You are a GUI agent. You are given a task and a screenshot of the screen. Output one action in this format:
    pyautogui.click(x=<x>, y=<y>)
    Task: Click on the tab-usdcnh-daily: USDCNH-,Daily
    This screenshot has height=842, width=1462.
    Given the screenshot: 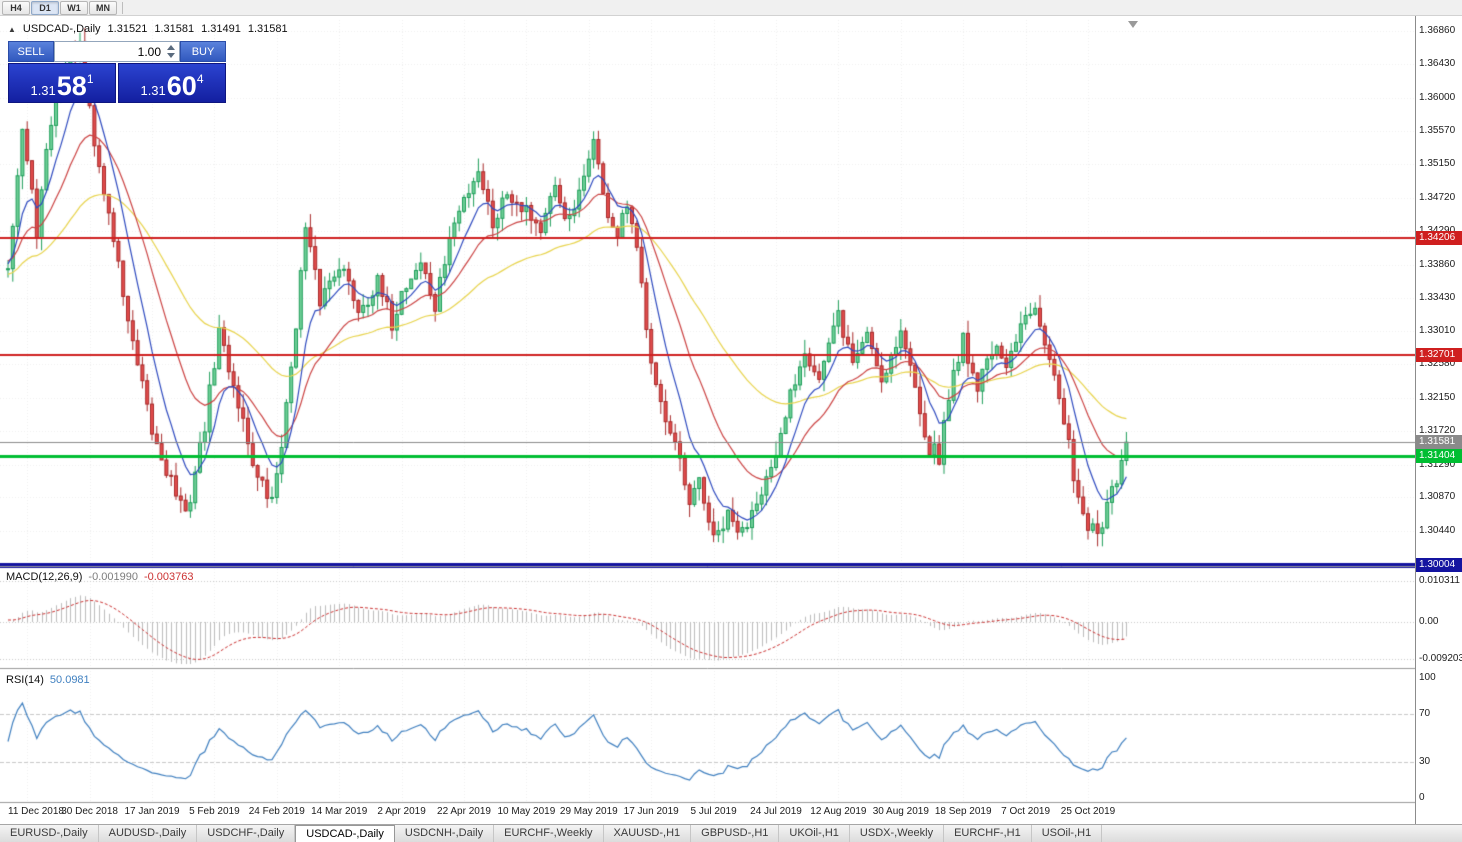 What is the action you would take?
    pyautogui.click(x=445, y=833)
    